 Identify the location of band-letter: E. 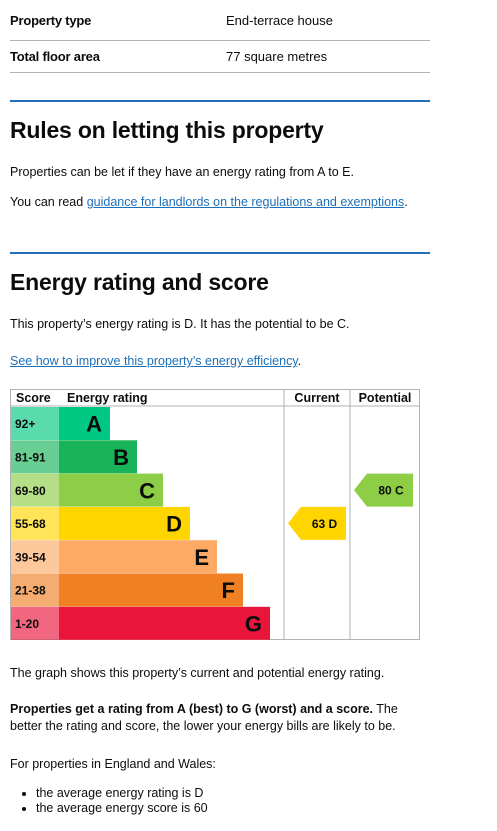
(201, 557).